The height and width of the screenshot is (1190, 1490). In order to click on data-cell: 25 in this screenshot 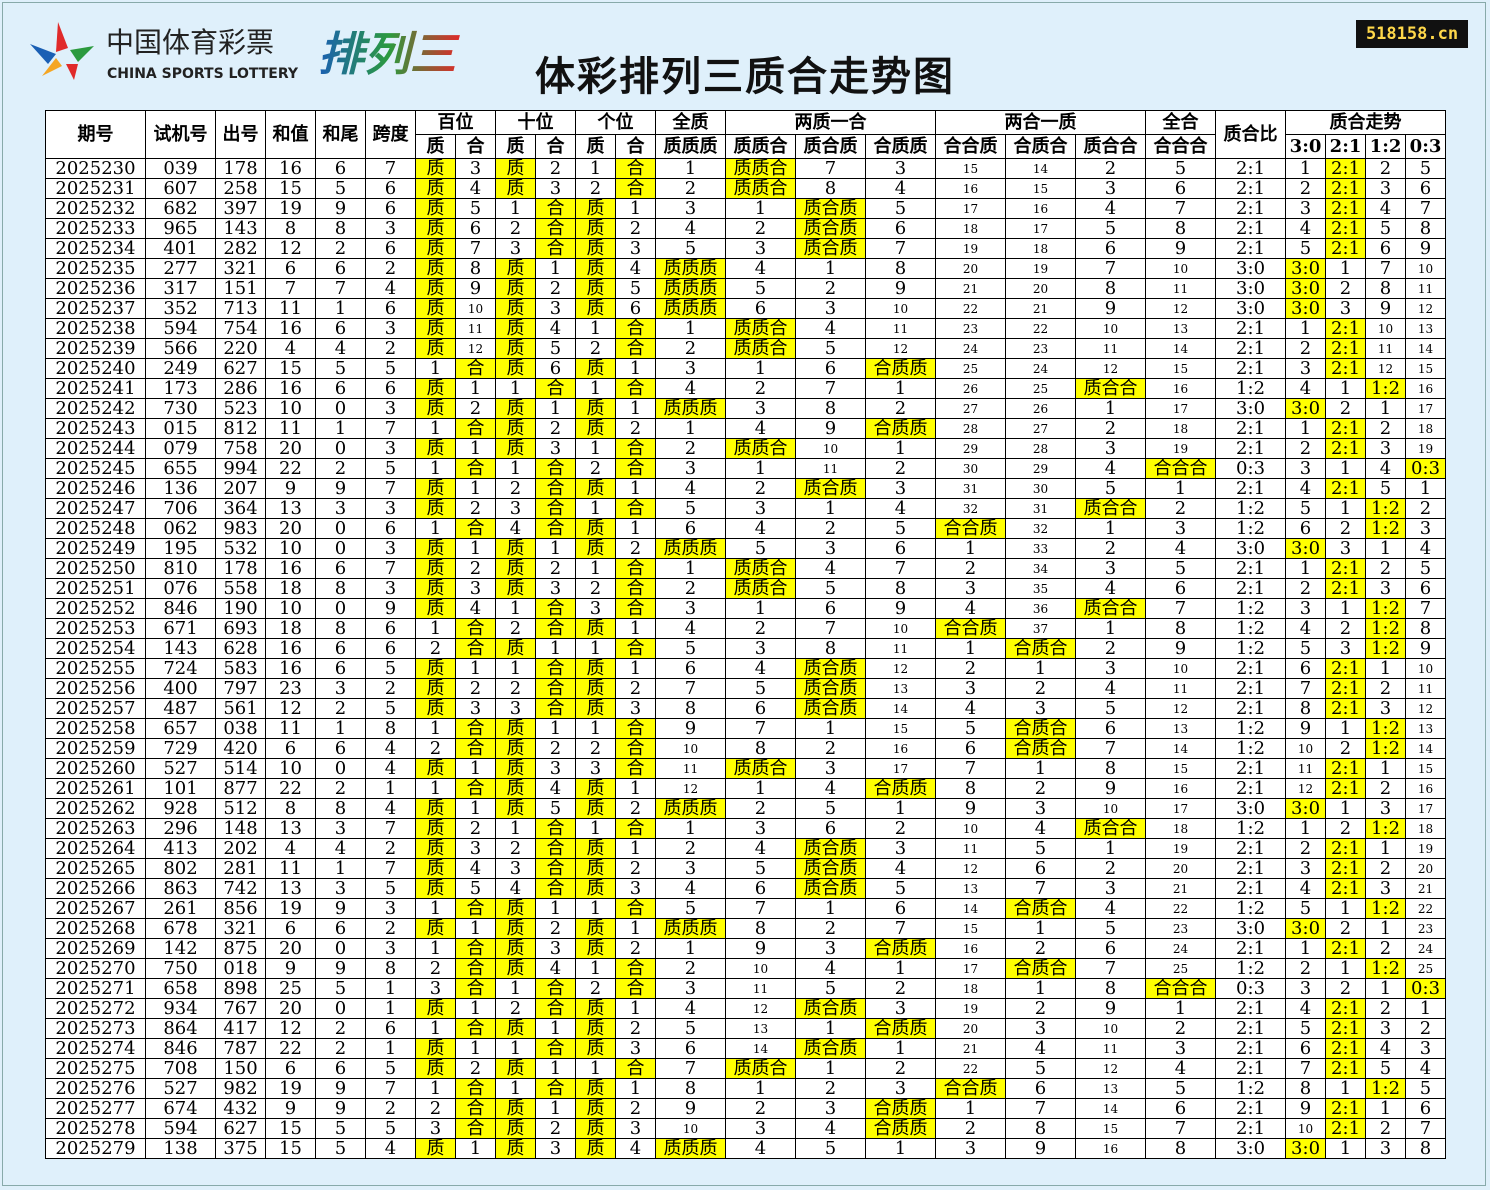, I will do `click(1426, 968)`.